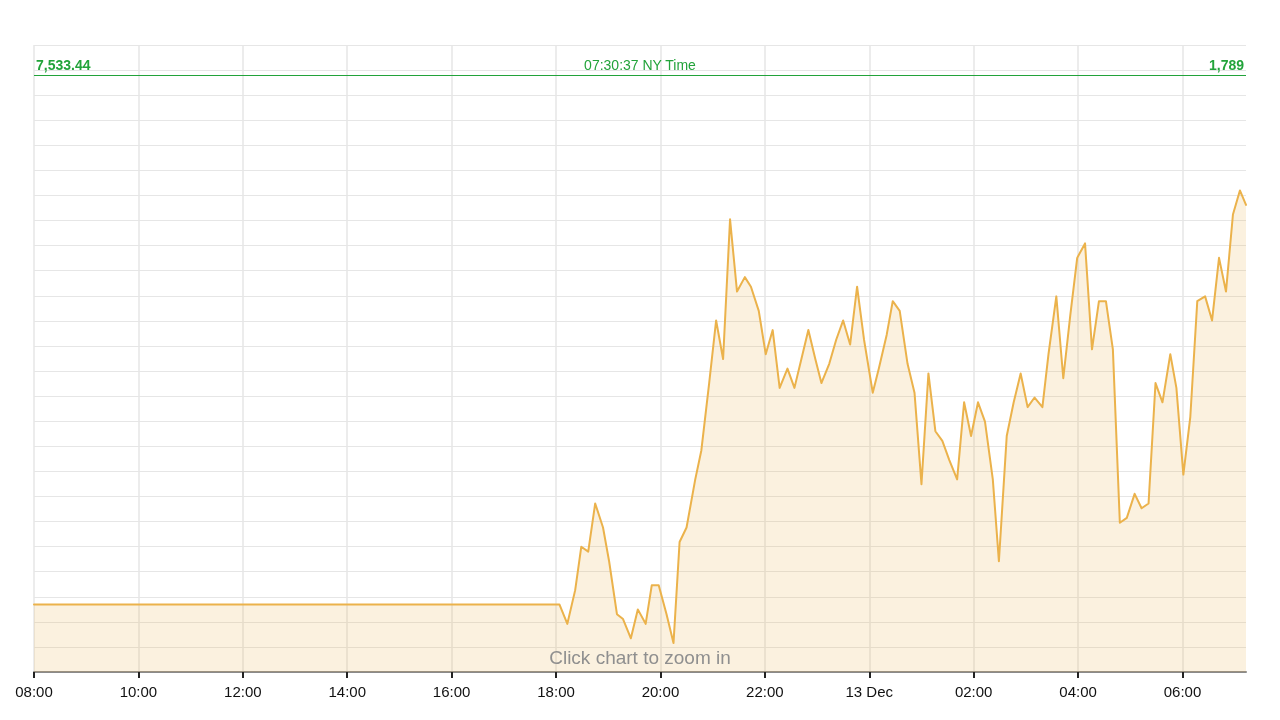 The height and width of the screenshot is (720, 1280). What do you see at coordinates (138, 691) in the screenshot?
I see `x-tick-label: 10:00` at bounding box center [138, 691].